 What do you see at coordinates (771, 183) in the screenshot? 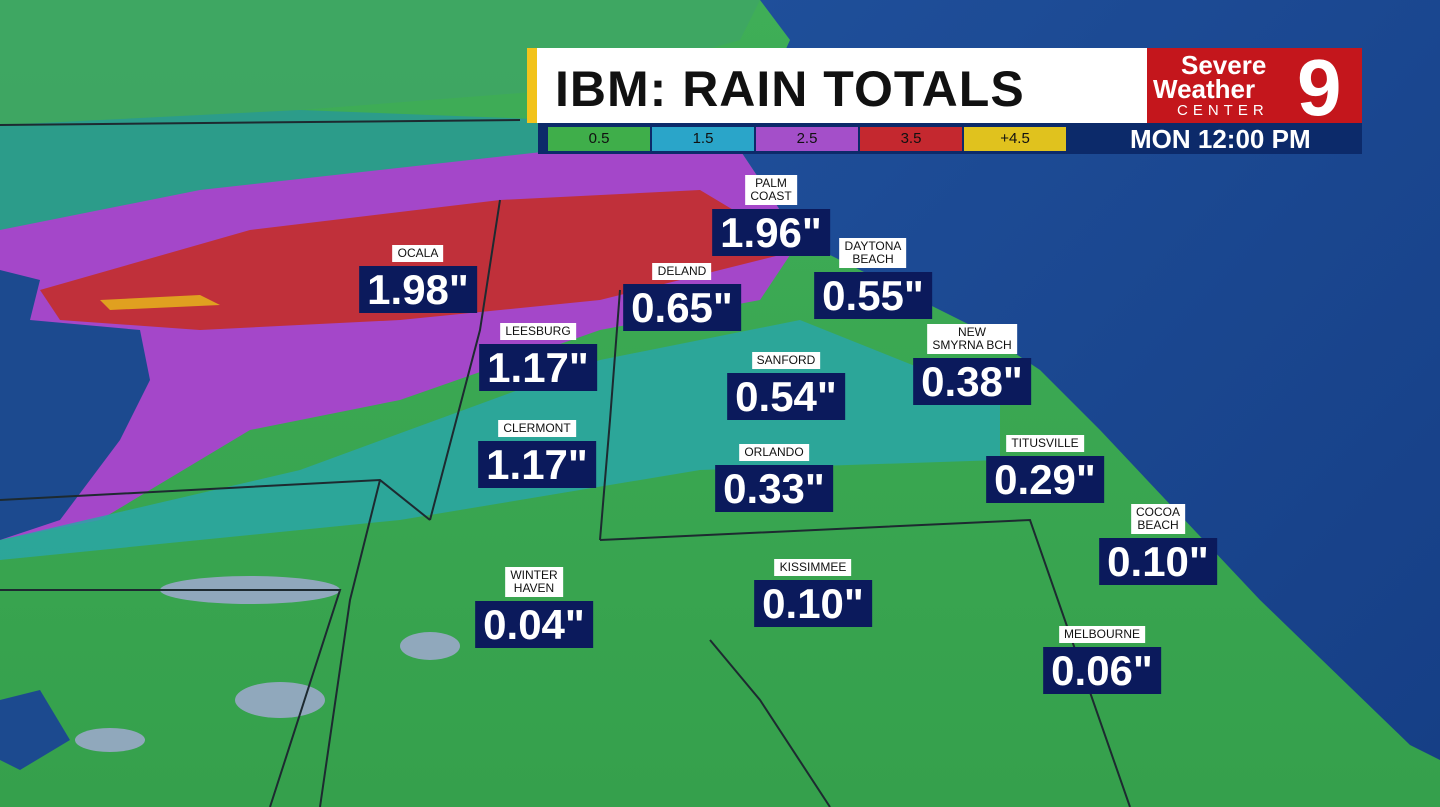
I see `city-name-line: PALM` at bounding box center [771, 183].